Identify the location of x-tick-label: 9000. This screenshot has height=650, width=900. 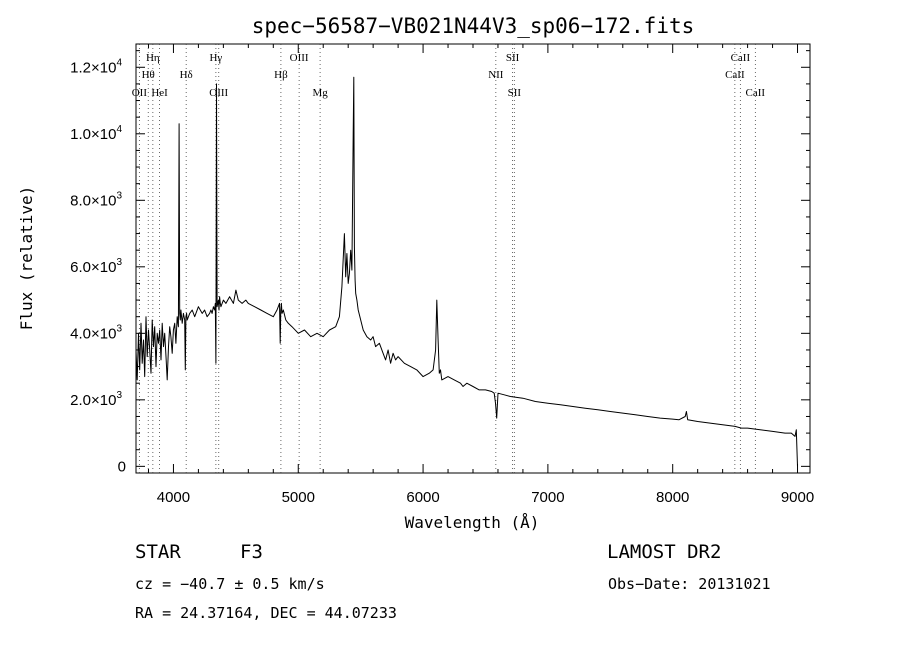
(797, 497).